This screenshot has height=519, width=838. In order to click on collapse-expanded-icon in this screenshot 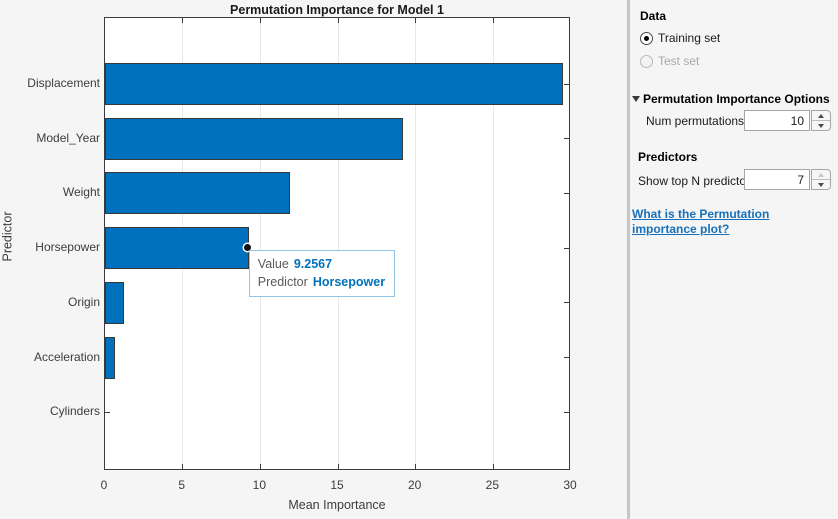, I will do `click(636, 99)`.